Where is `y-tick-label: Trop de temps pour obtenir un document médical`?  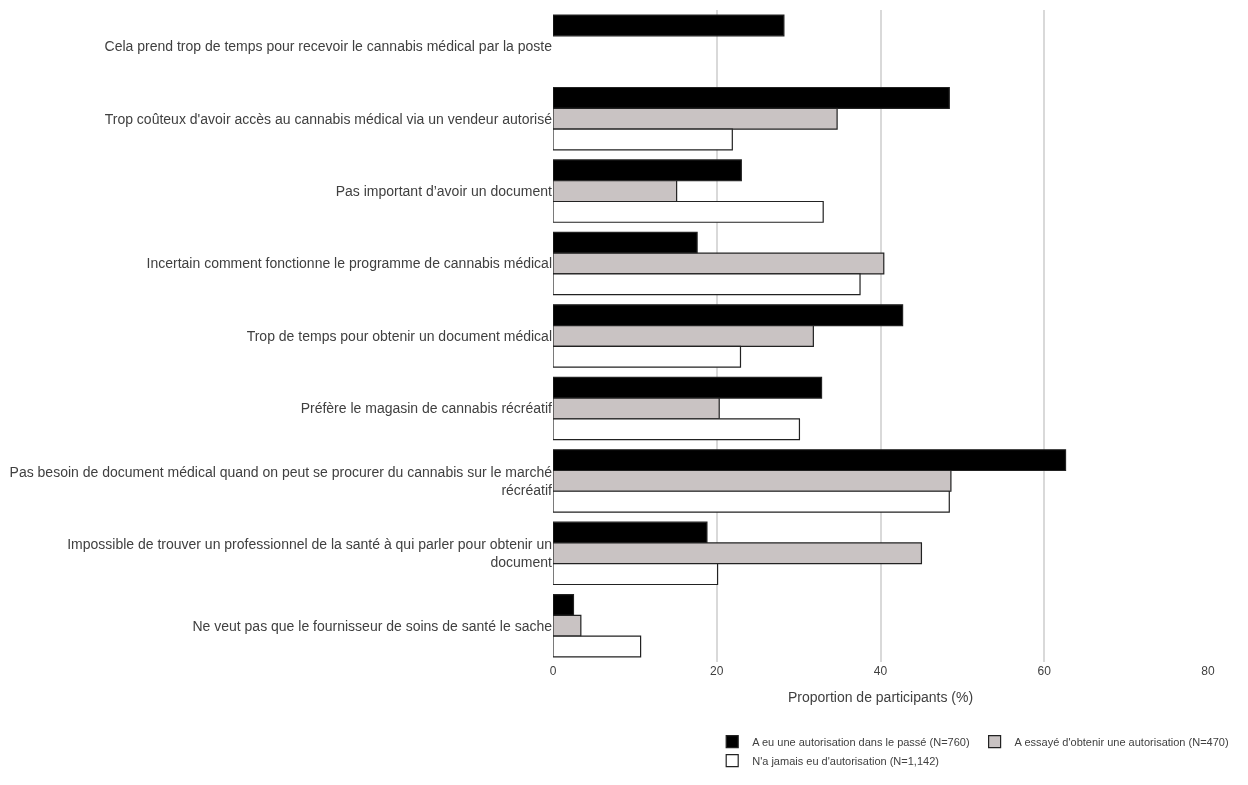
y-tick-label: Trop de temps pour obtenir un document médical is located at coordinates (399, 335).